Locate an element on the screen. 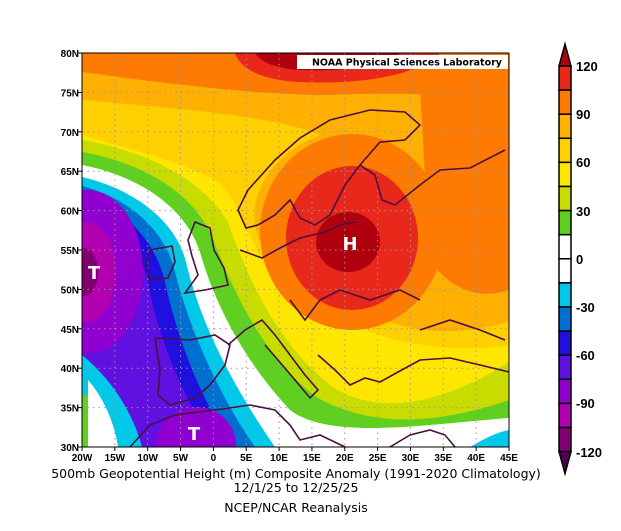 This screenshot has height=531, width=621. lon-tick-label: 10E is located at coordinates (279, 458).